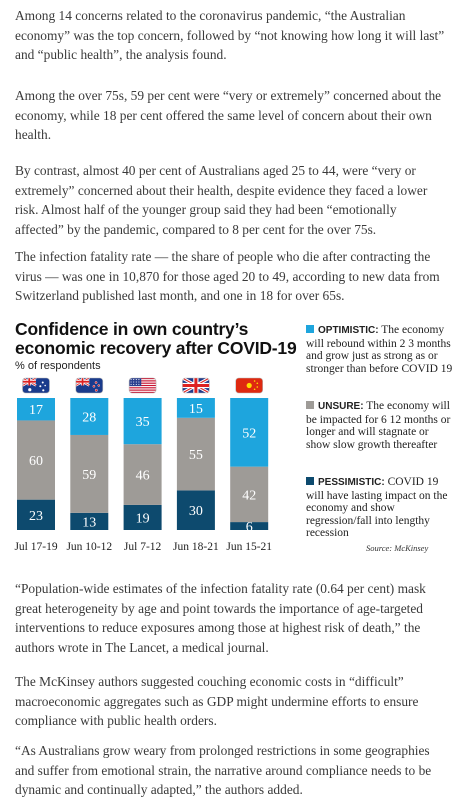 Image resolution: width=458 pixels, height=807 pixels. What do you see at coordinates (58, 366) in the screenshot?
I see `chart-subtitle: % of respondents` at bounding box center [58, 366].